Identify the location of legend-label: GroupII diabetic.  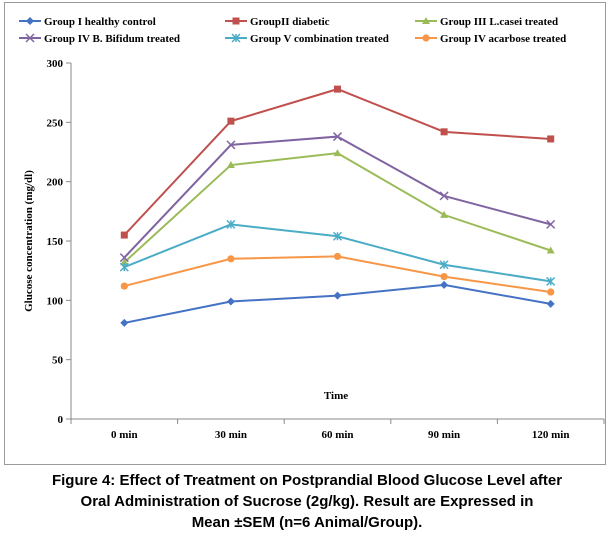
(290, 22).